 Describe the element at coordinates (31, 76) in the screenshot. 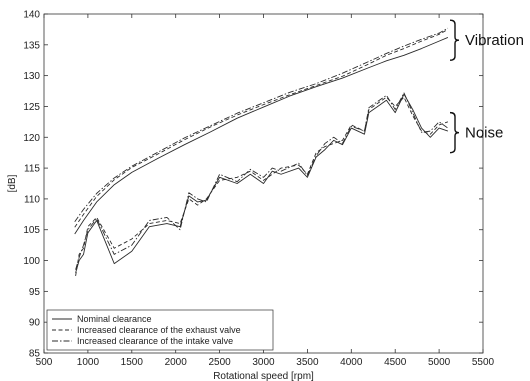

I see `y-tick-label: 130` at that location.